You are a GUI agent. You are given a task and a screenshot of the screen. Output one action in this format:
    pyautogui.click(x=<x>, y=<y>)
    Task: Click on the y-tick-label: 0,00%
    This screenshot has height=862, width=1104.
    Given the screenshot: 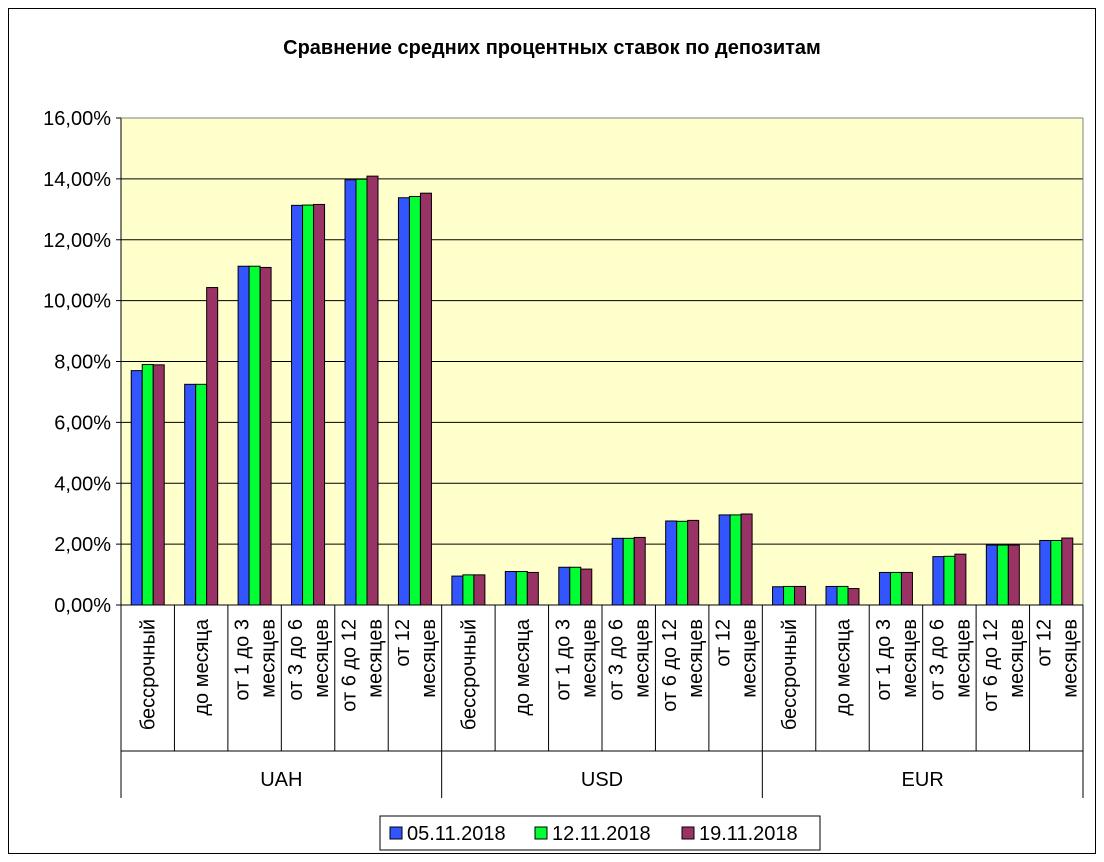 What is the action you would take?
    pyautogui.click(x=82, y=606)
    